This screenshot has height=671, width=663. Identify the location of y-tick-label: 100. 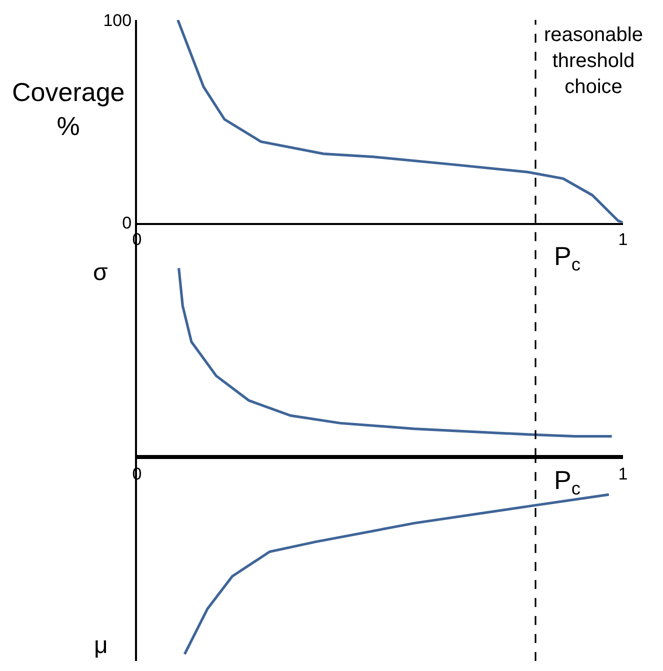
(117, 20).